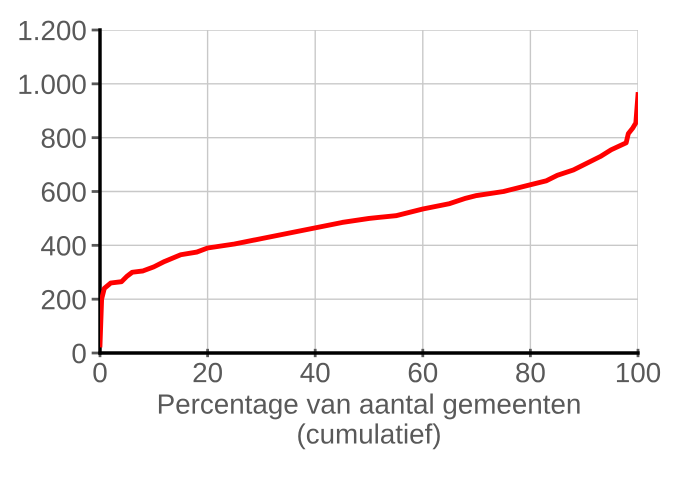 The width and height of the screenshot is (688, 486). Describe the element at coordinates (369, 421) in the screenshot. I see `x-axis-title: Percentage van aantal gemeenten (cumulatief)` at that location.